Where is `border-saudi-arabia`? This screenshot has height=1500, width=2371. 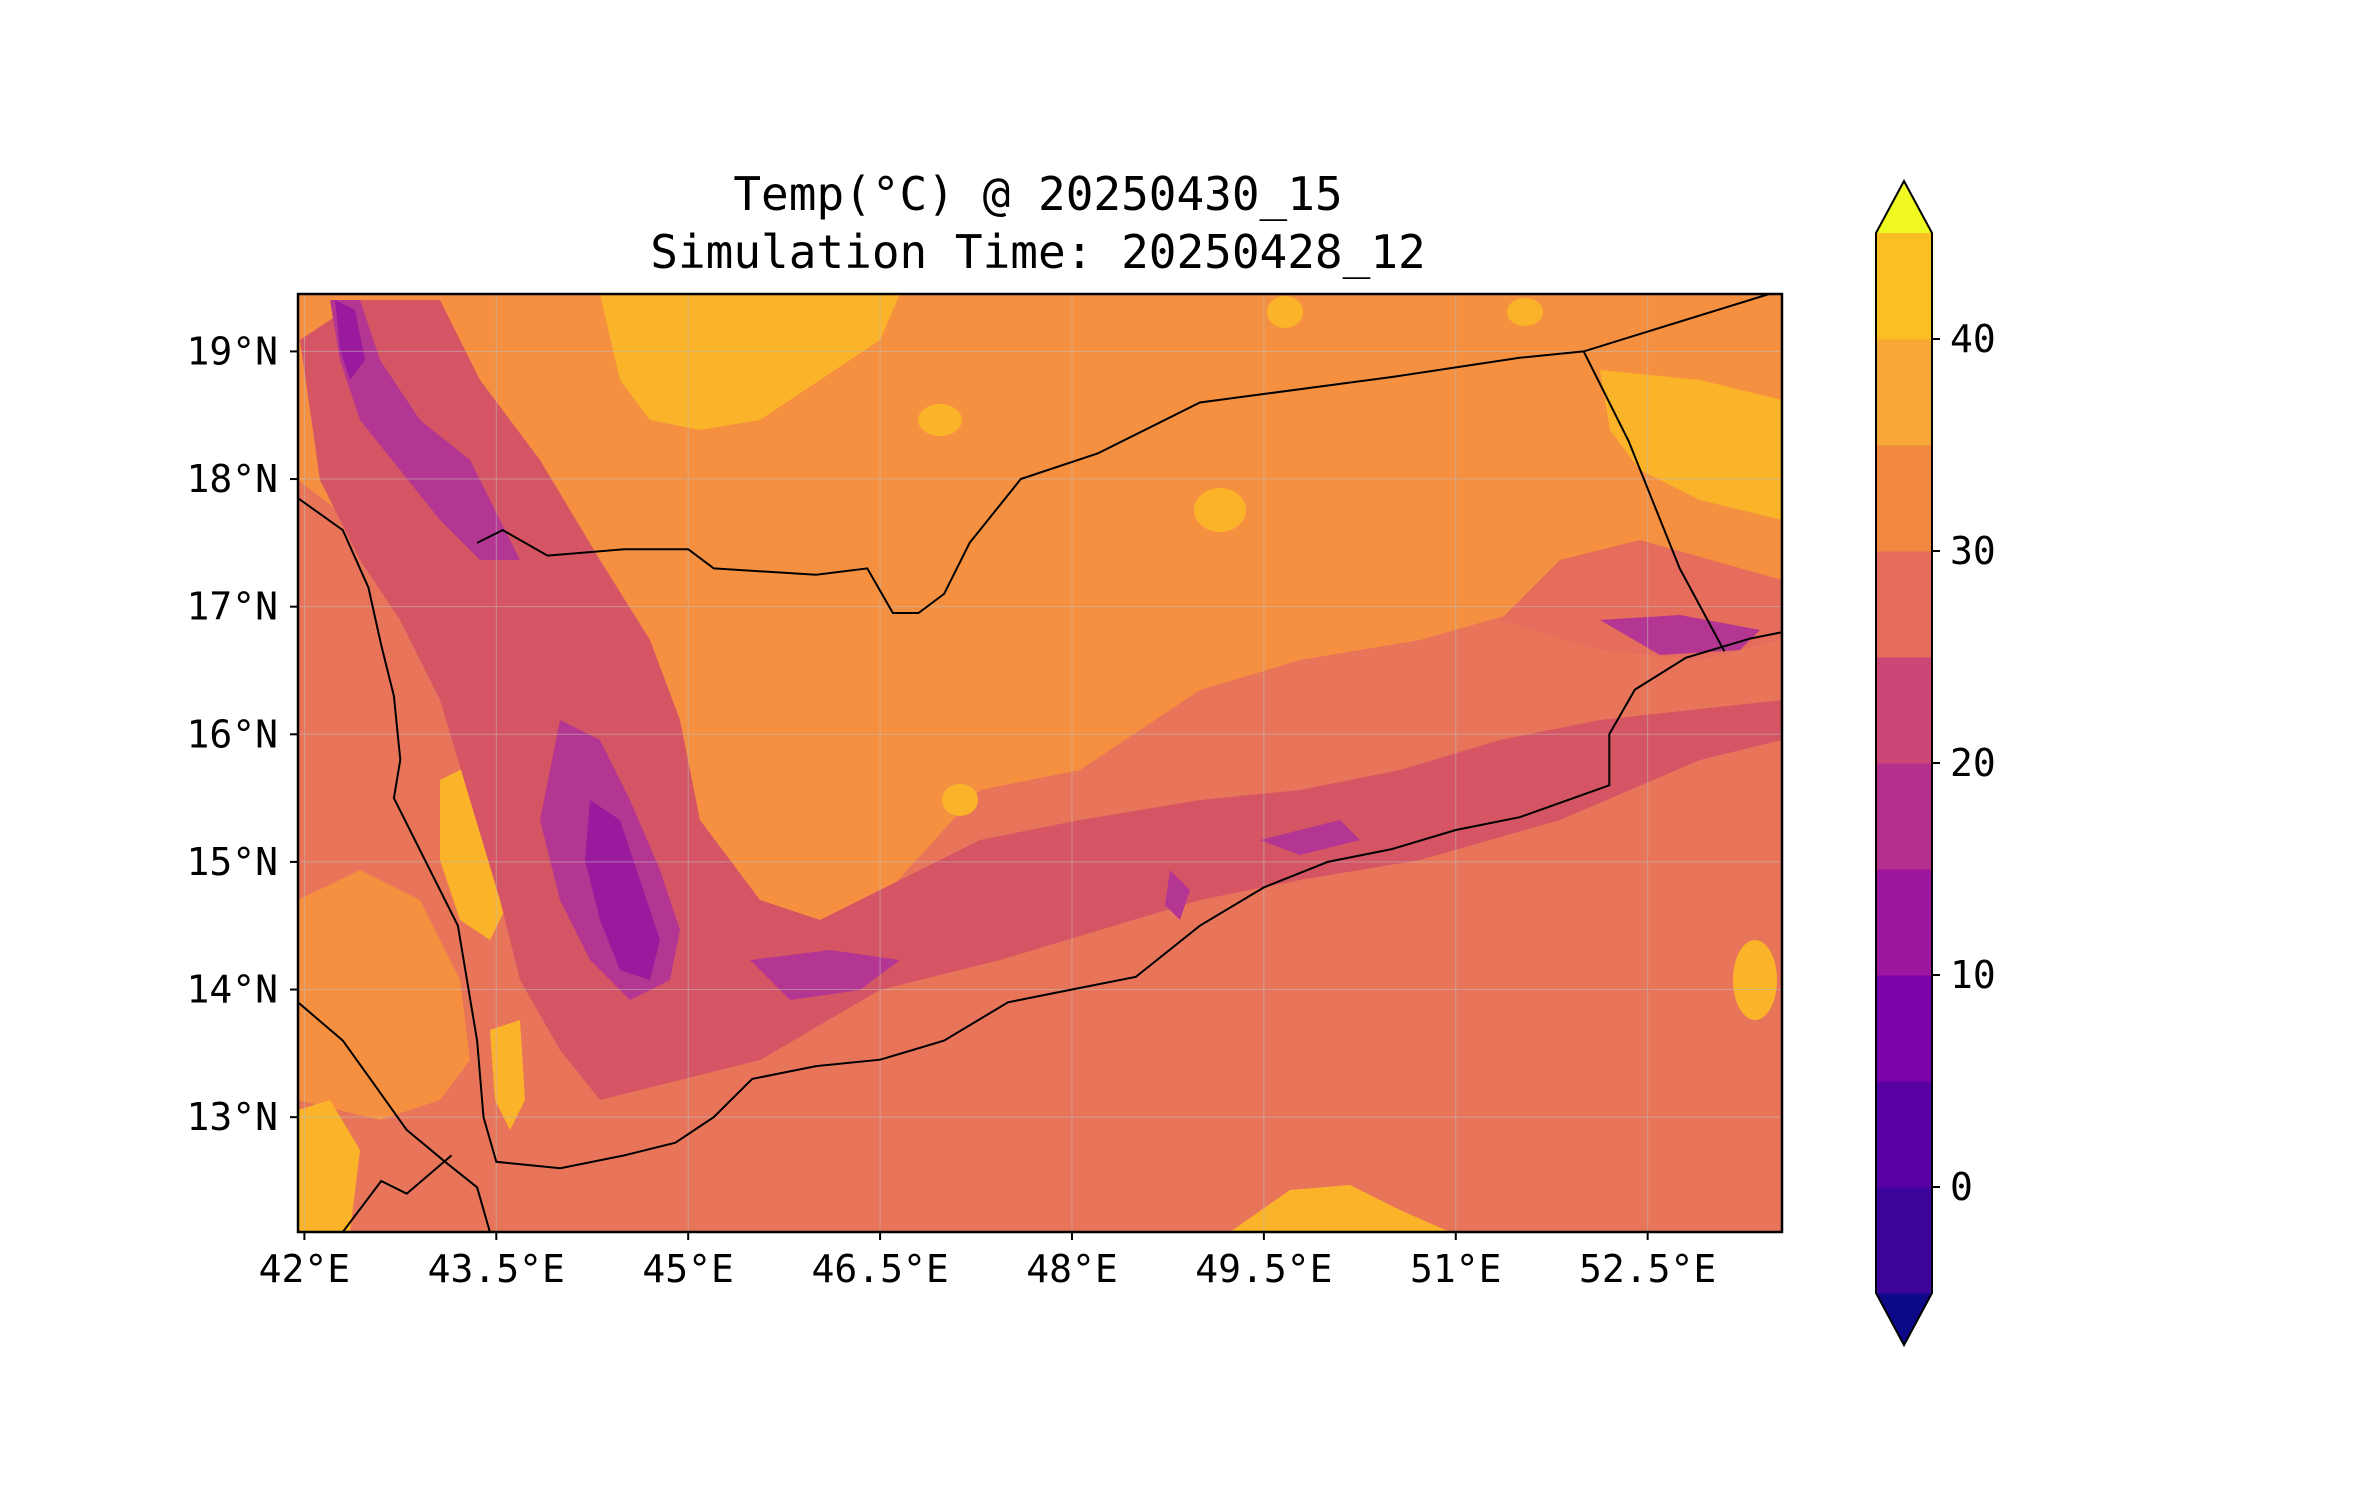
border-saudi-arabia is located at coordinates (1123, 454).